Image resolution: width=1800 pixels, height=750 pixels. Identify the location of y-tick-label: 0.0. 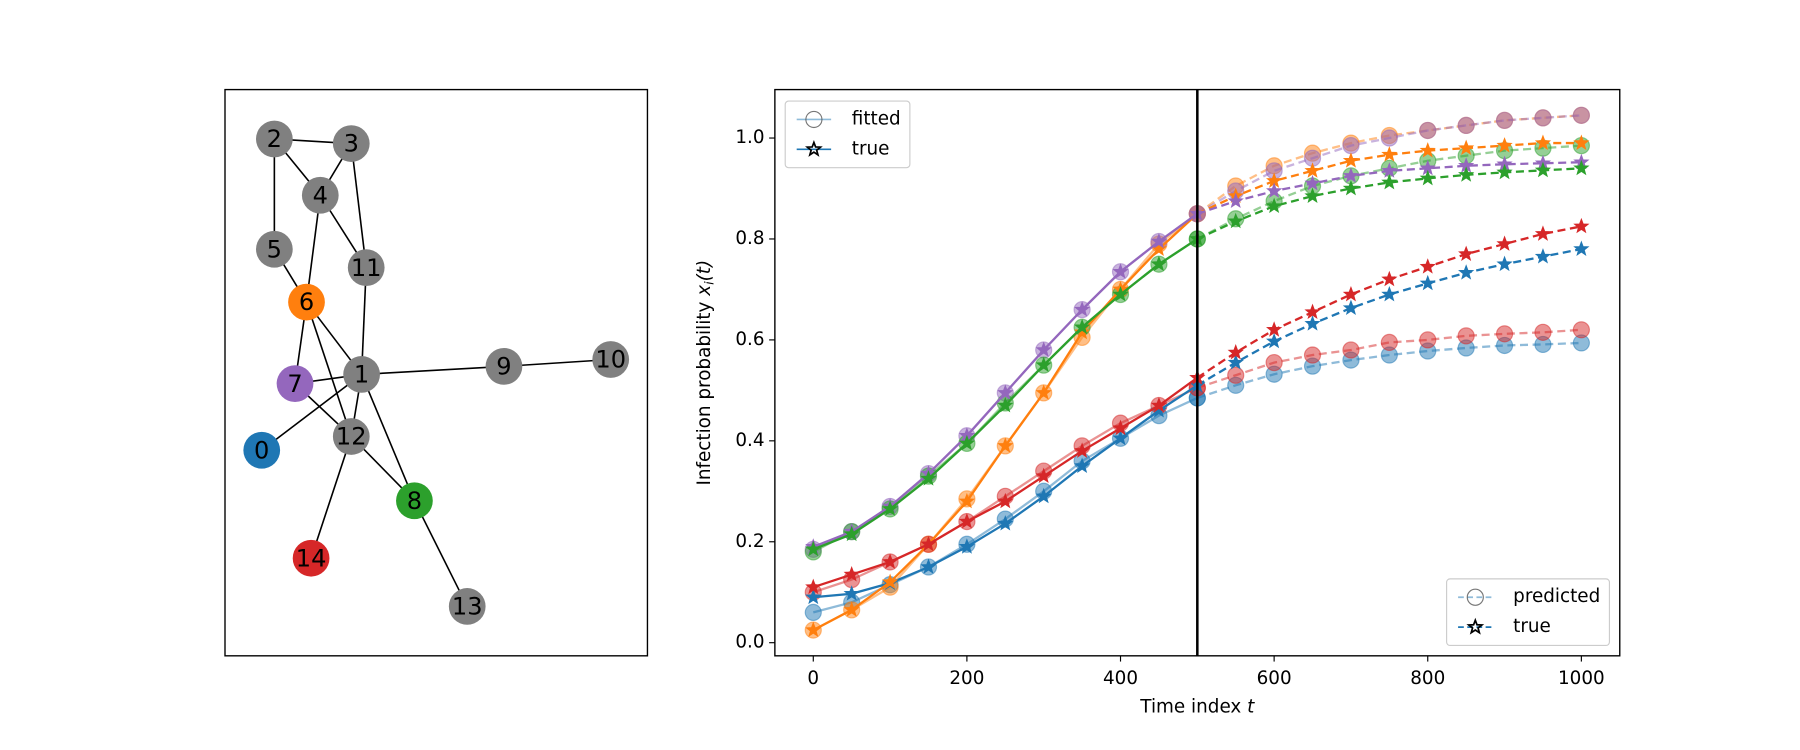
(749, 642).